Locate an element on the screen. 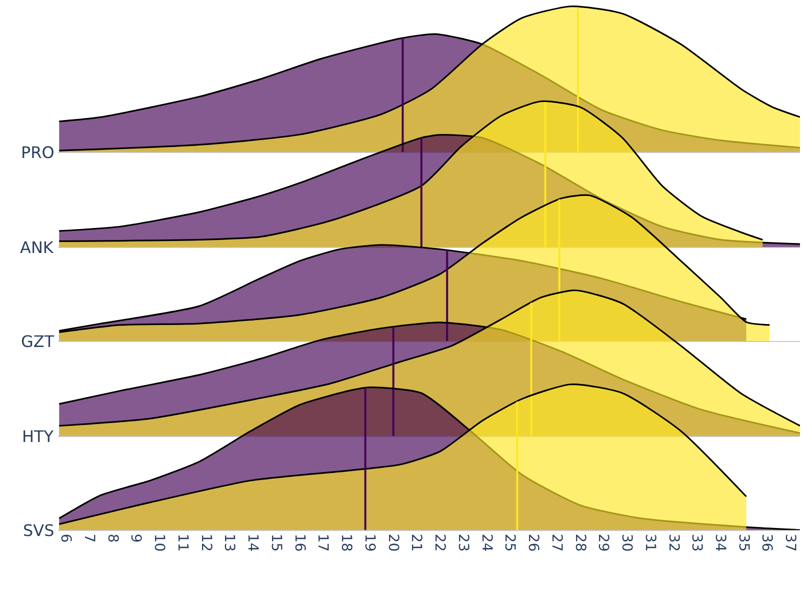 The image size is (802, 601). y-axis-title: SVS is located at coordinates (38, 530).